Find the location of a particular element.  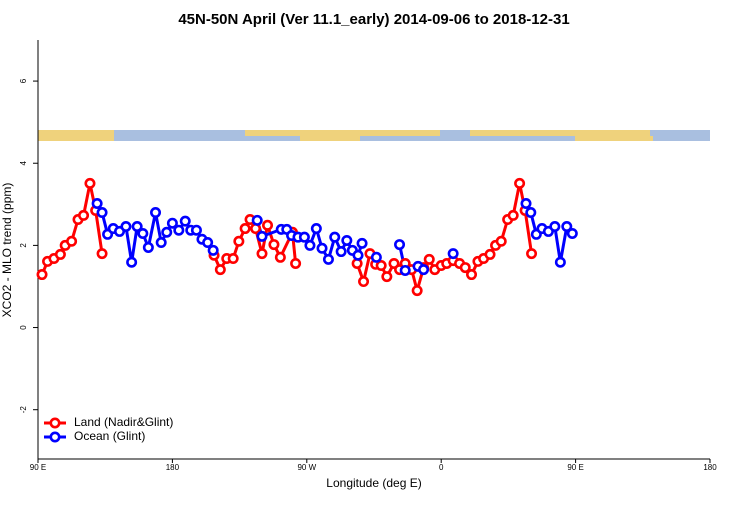

y-tick-label: 6 is located at coordinates (23, 80).